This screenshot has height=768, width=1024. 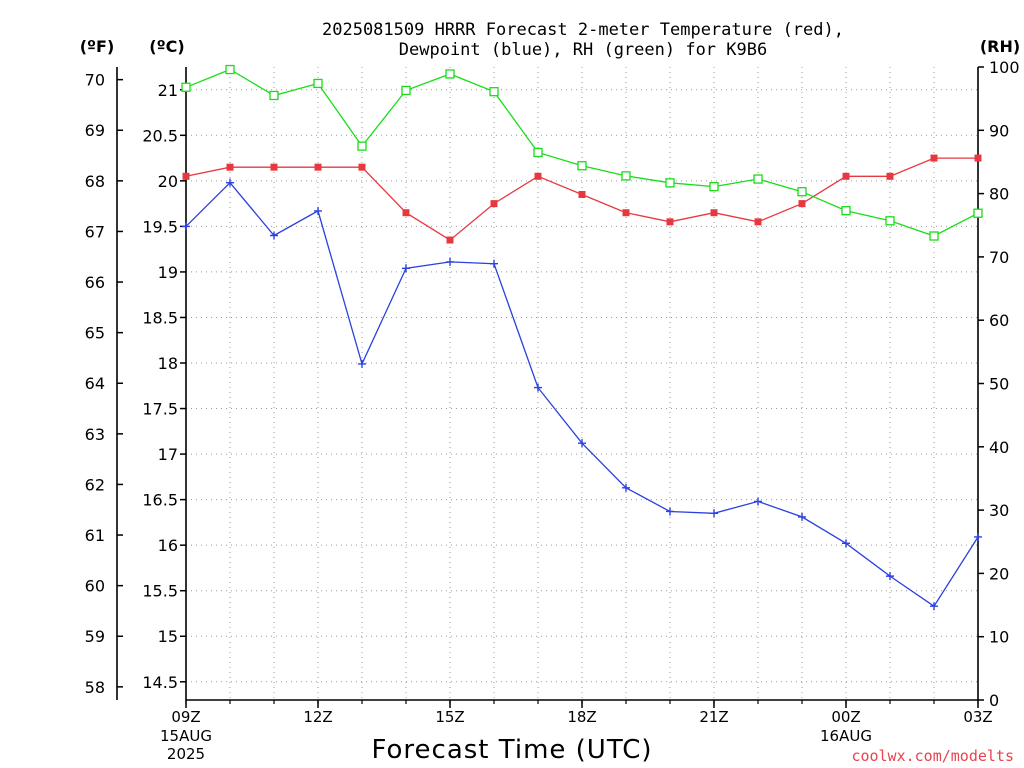 What do you see at coordinates (168, 181) in the screenshot?
I see `celsius-tick-label: 20` at bounding box center [168, 181].